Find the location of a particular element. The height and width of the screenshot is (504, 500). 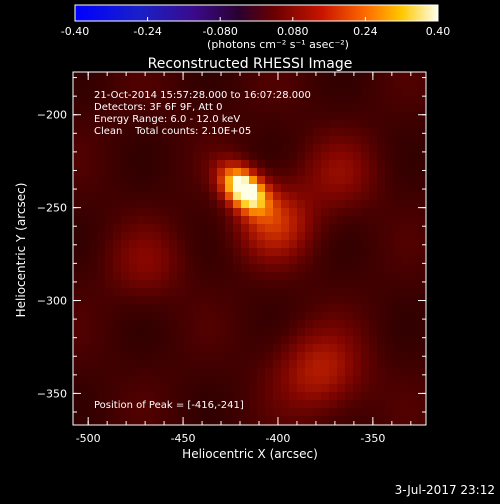

y-axis-label: Heliocentric Y (arcsec) is located at coordinates (21, 250).